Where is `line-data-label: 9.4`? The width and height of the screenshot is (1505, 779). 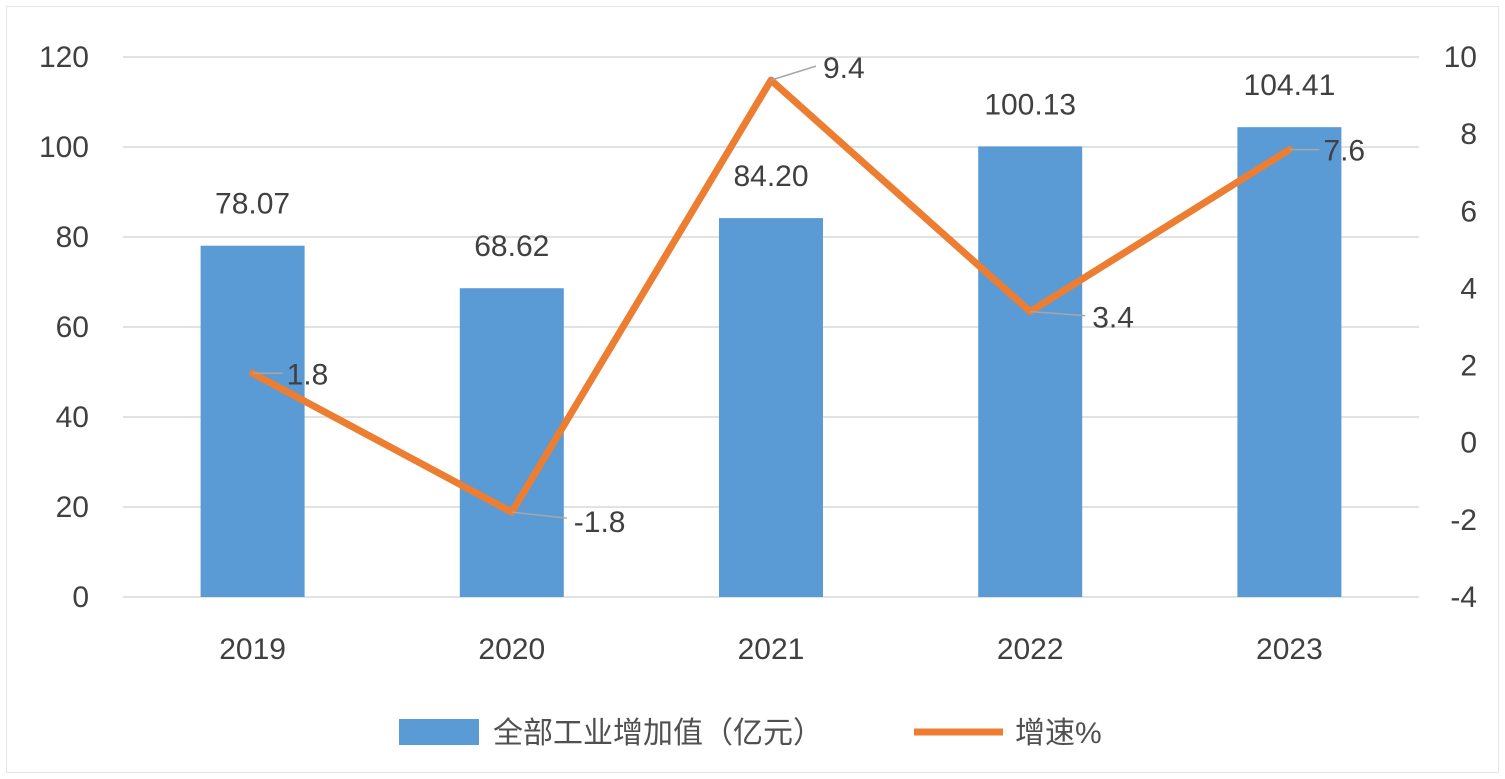 line-data-label: 9.4 is located at coordinates (844, 68).